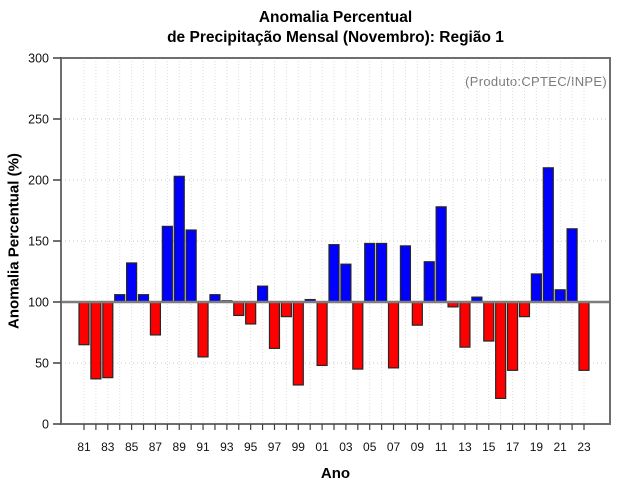  Describe the element at coordinates (417, 313) in the screenshot. I see `bar-2009` at that location.